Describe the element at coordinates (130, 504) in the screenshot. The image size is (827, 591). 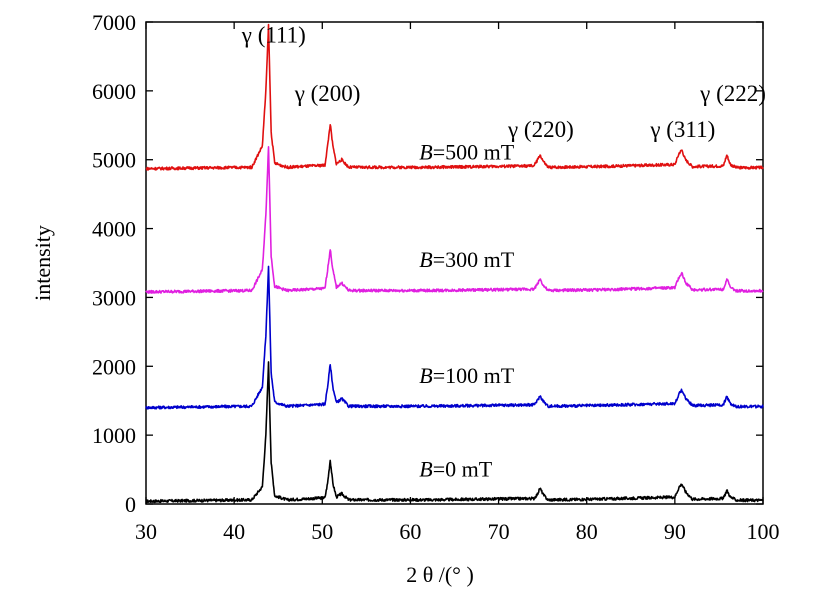
I see `y-tick-label: 0` at that location.